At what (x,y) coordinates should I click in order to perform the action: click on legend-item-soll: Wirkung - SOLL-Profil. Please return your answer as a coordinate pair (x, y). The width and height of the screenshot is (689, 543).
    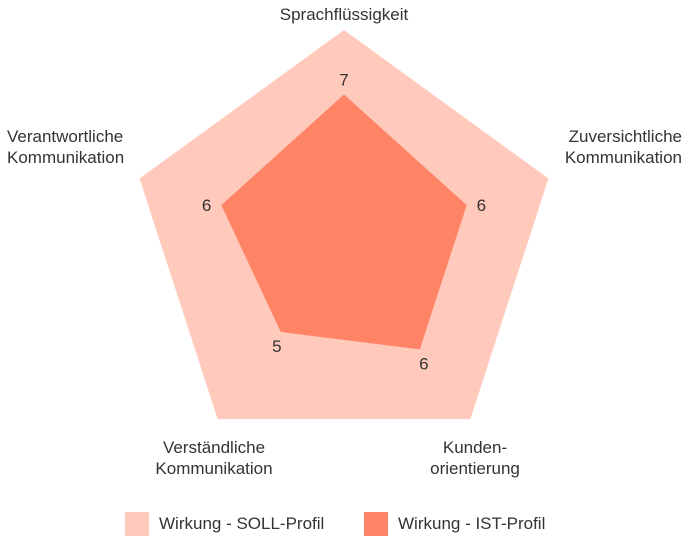
    Looking at the image, I should click on (224, 524).